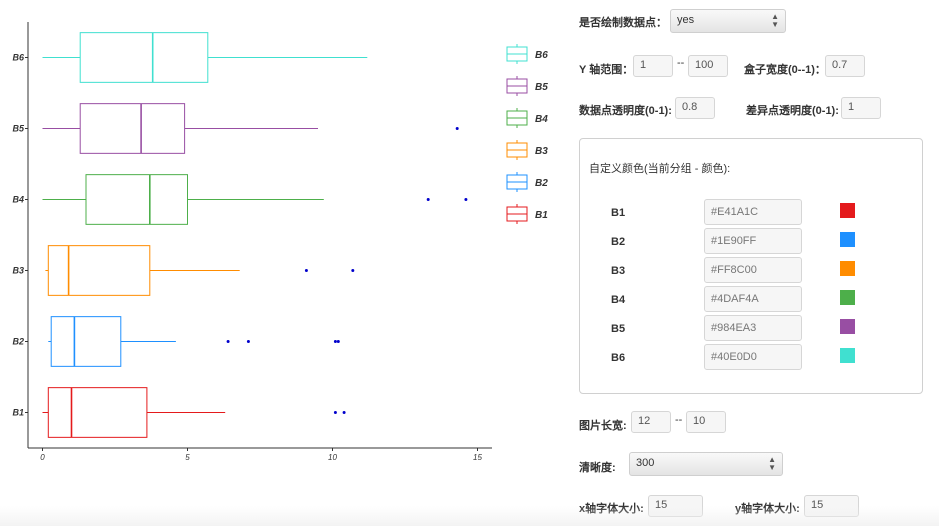  What do you see at coordinates (18, 58) in the screenshot?
I see `y-tick-label: B6` at bounding box center [18, 58].